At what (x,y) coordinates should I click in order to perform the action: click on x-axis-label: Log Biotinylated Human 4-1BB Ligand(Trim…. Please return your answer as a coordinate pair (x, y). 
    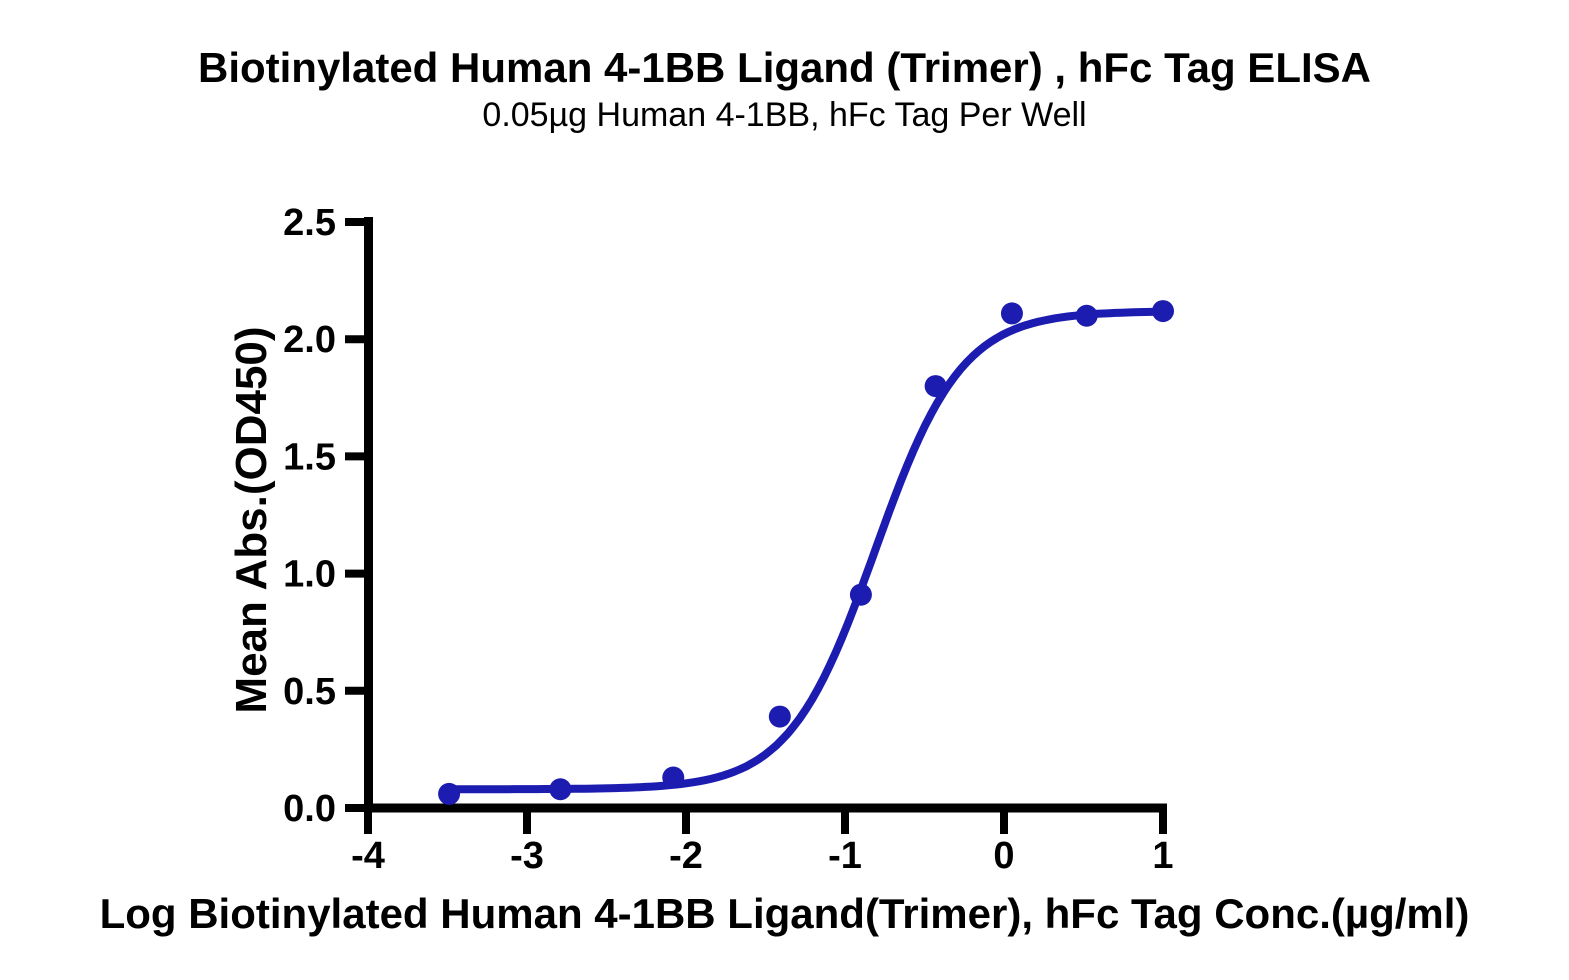
    Looking at the image, I should click on (784, 913).